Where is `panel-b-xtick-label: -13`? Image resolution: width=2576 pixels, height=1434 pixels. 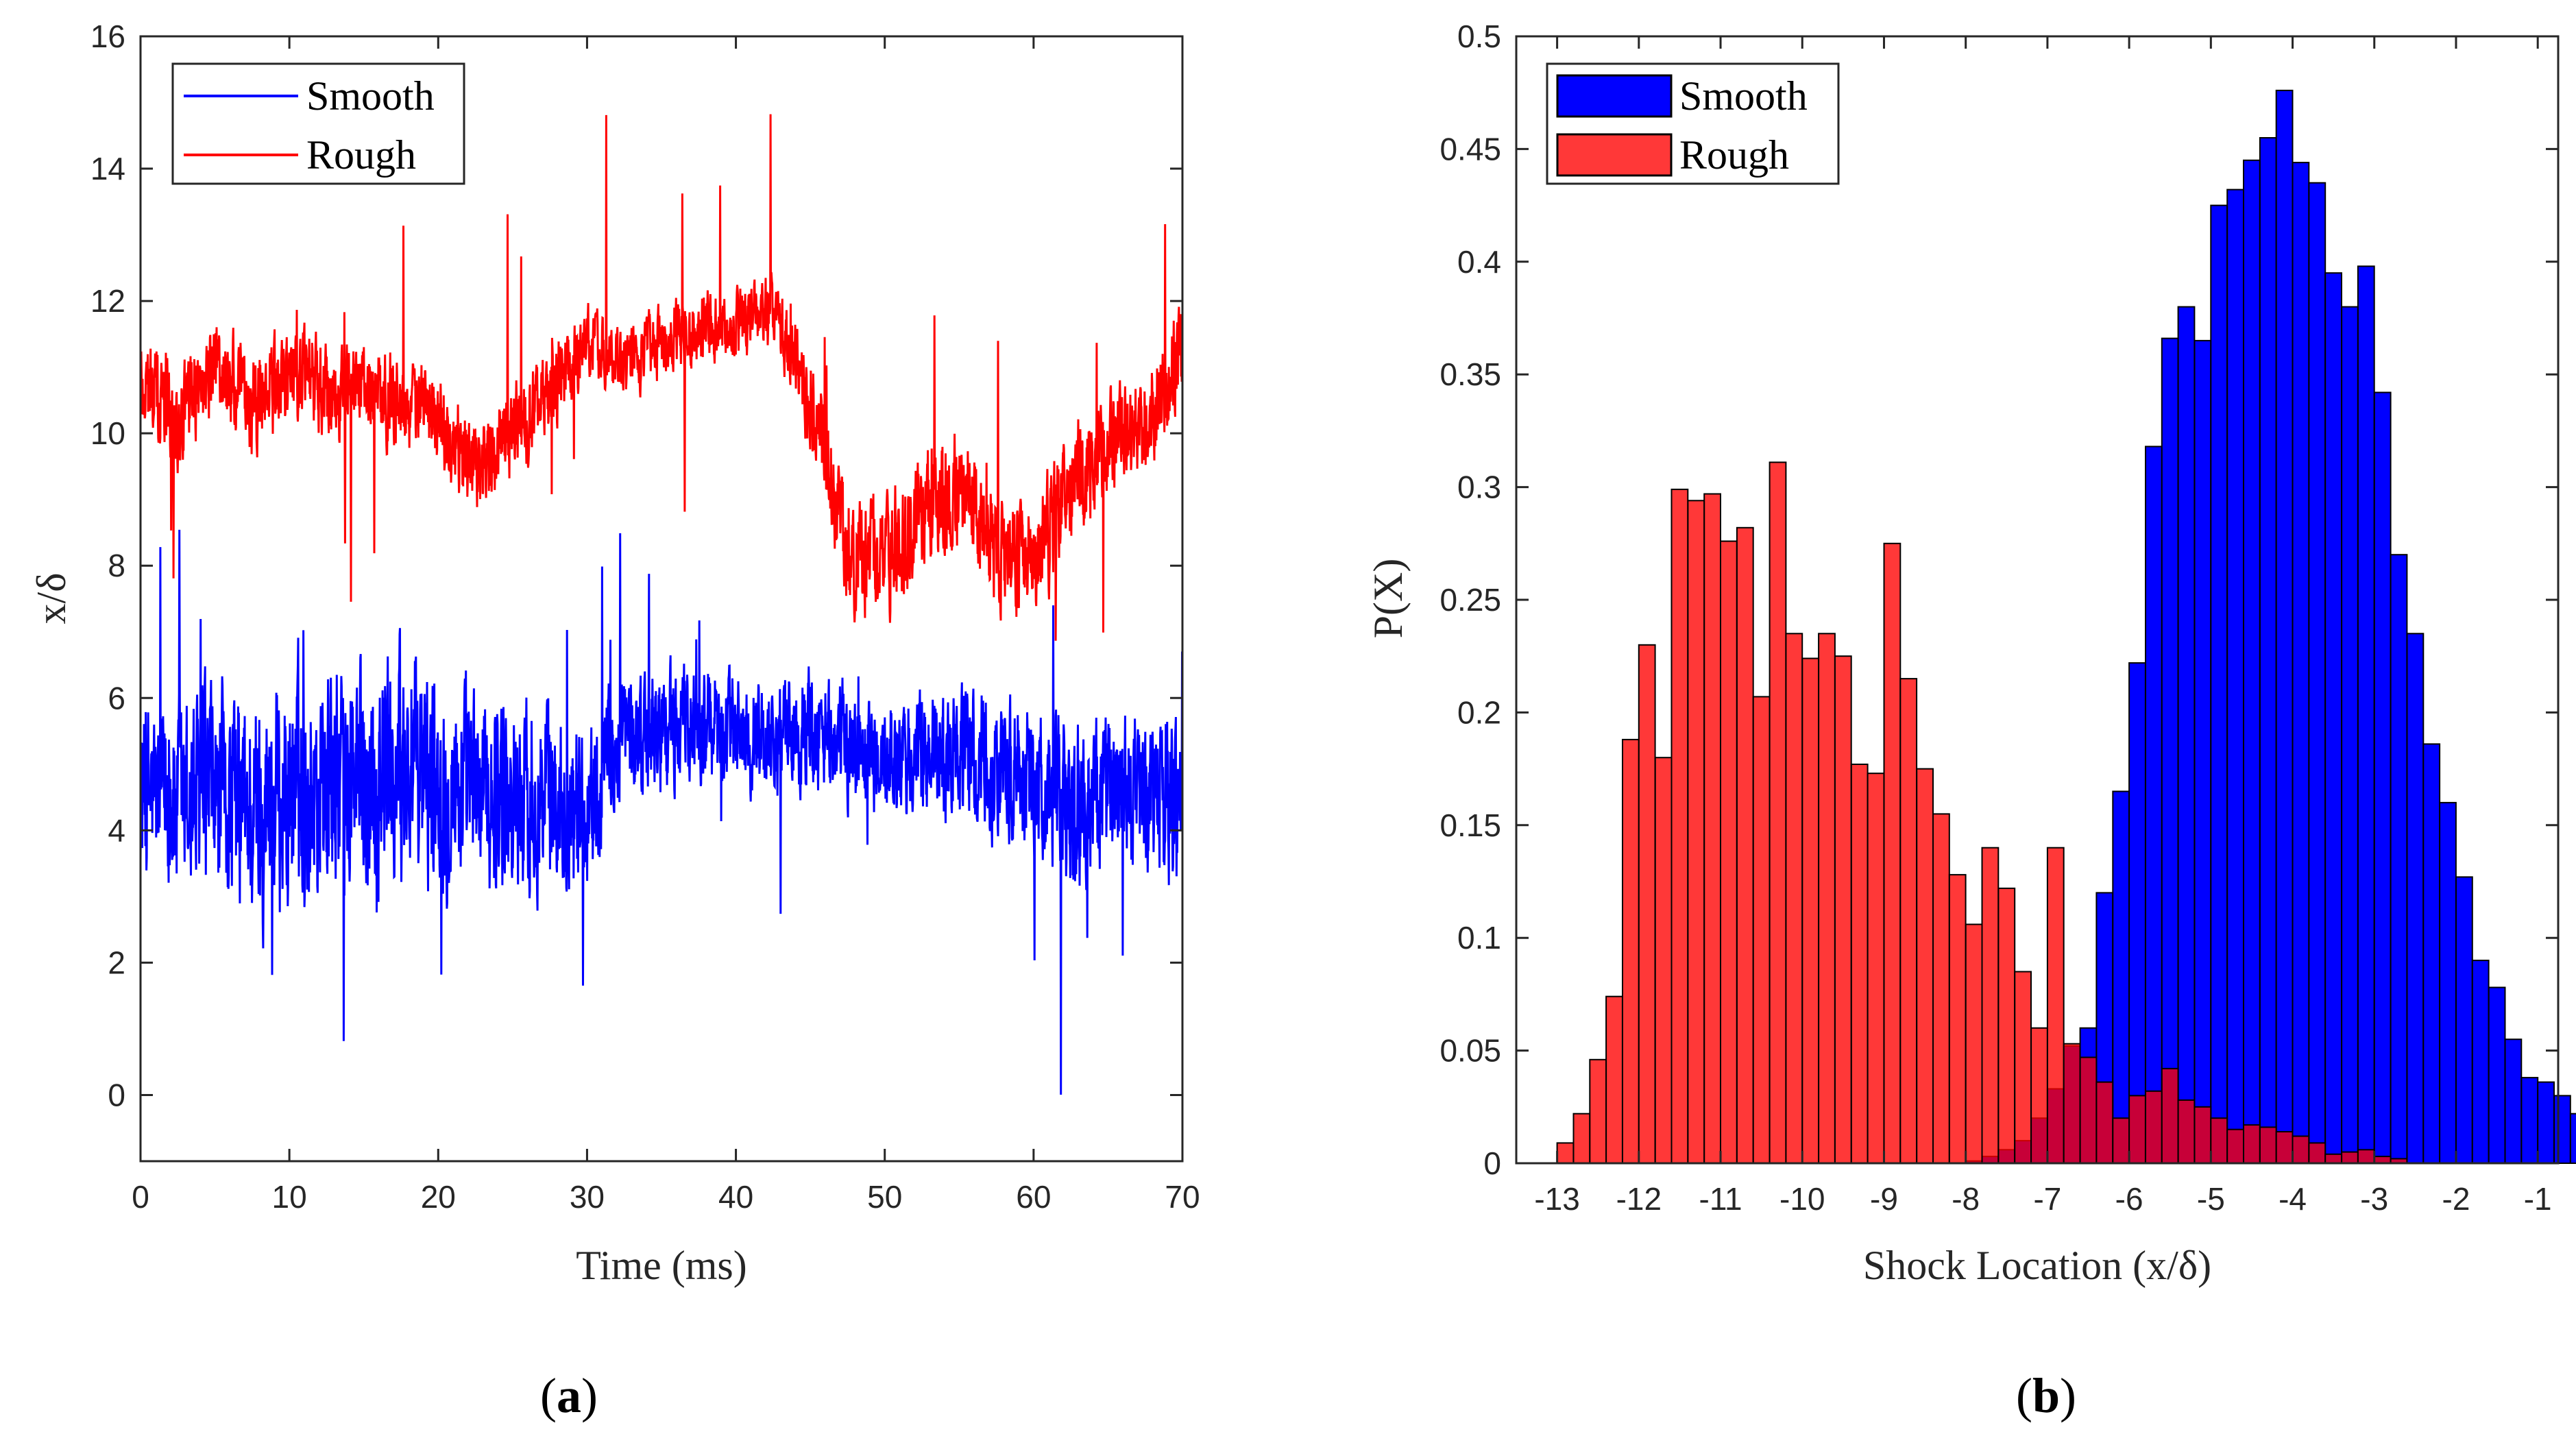
panel-b-xtick-label: -13 is located at coordinates (1556, 1199).